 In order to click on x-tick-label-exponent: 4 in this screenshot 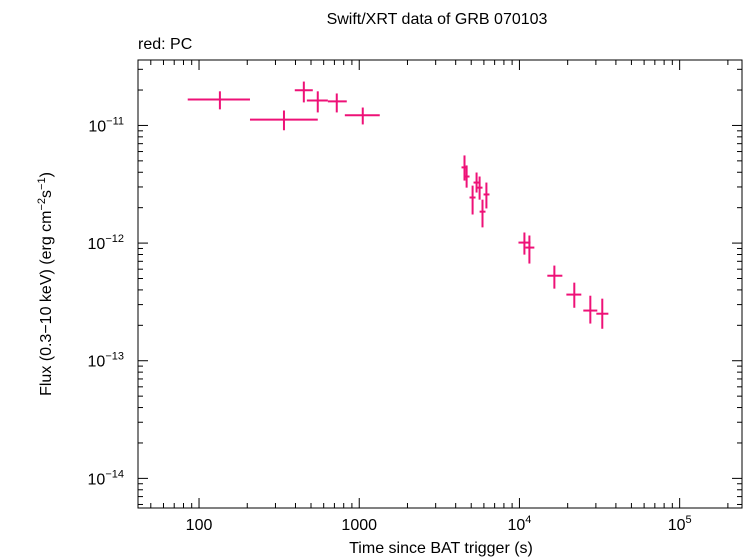, I will do `click(528, 520)`.